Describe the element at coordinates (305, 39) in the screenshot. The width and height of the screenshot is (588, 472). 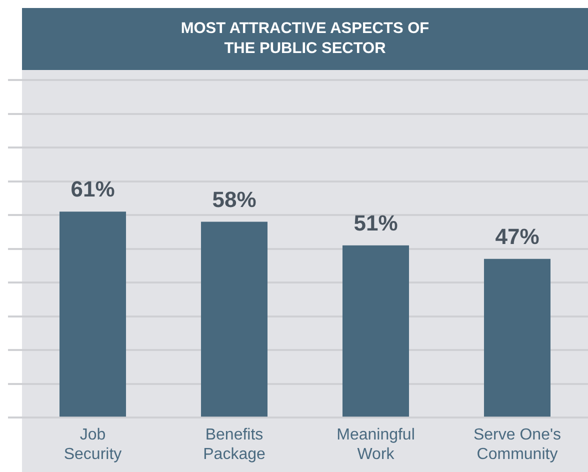
I see `chart-title: MOST ATTRACTIVE ASPECTS OF THE PUBLIC SECTOR` at that location.